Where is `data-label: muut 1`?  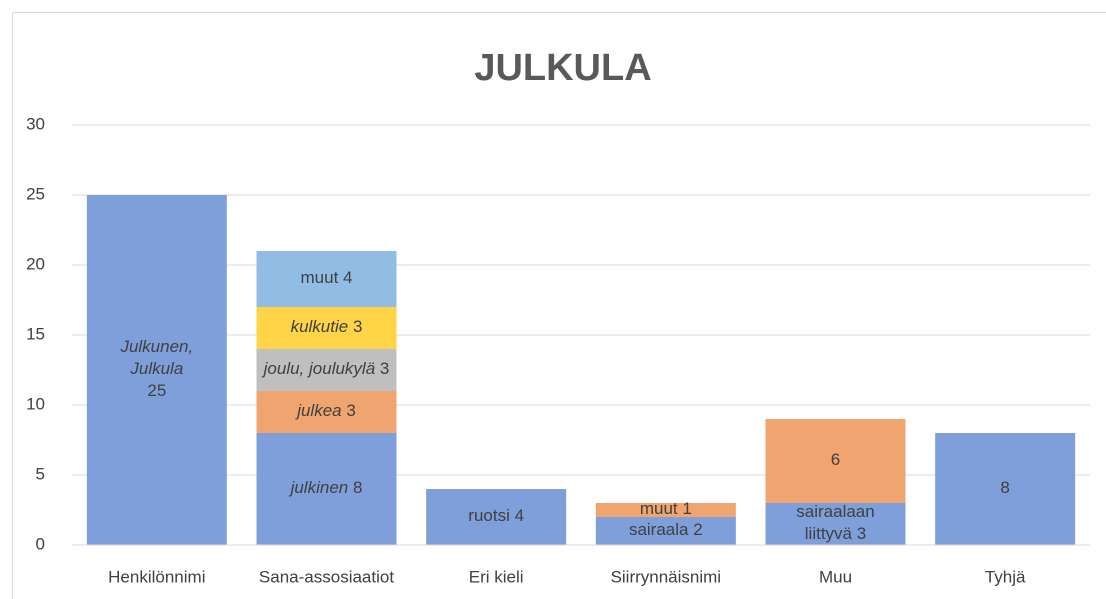
data-label: muut 1 is located at coordinates (666, 508).